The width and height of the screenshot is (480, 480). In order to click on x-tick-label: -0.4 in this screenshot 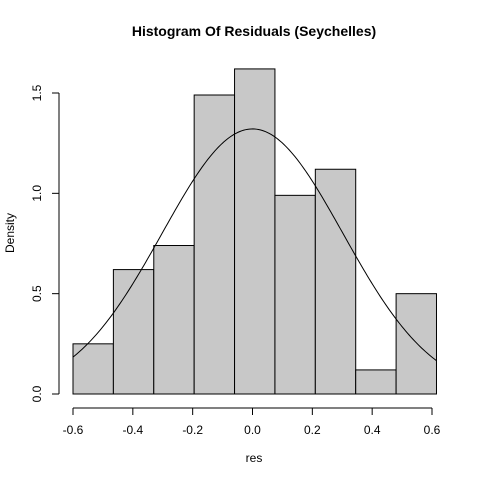, I will do `click(132, 430)`.